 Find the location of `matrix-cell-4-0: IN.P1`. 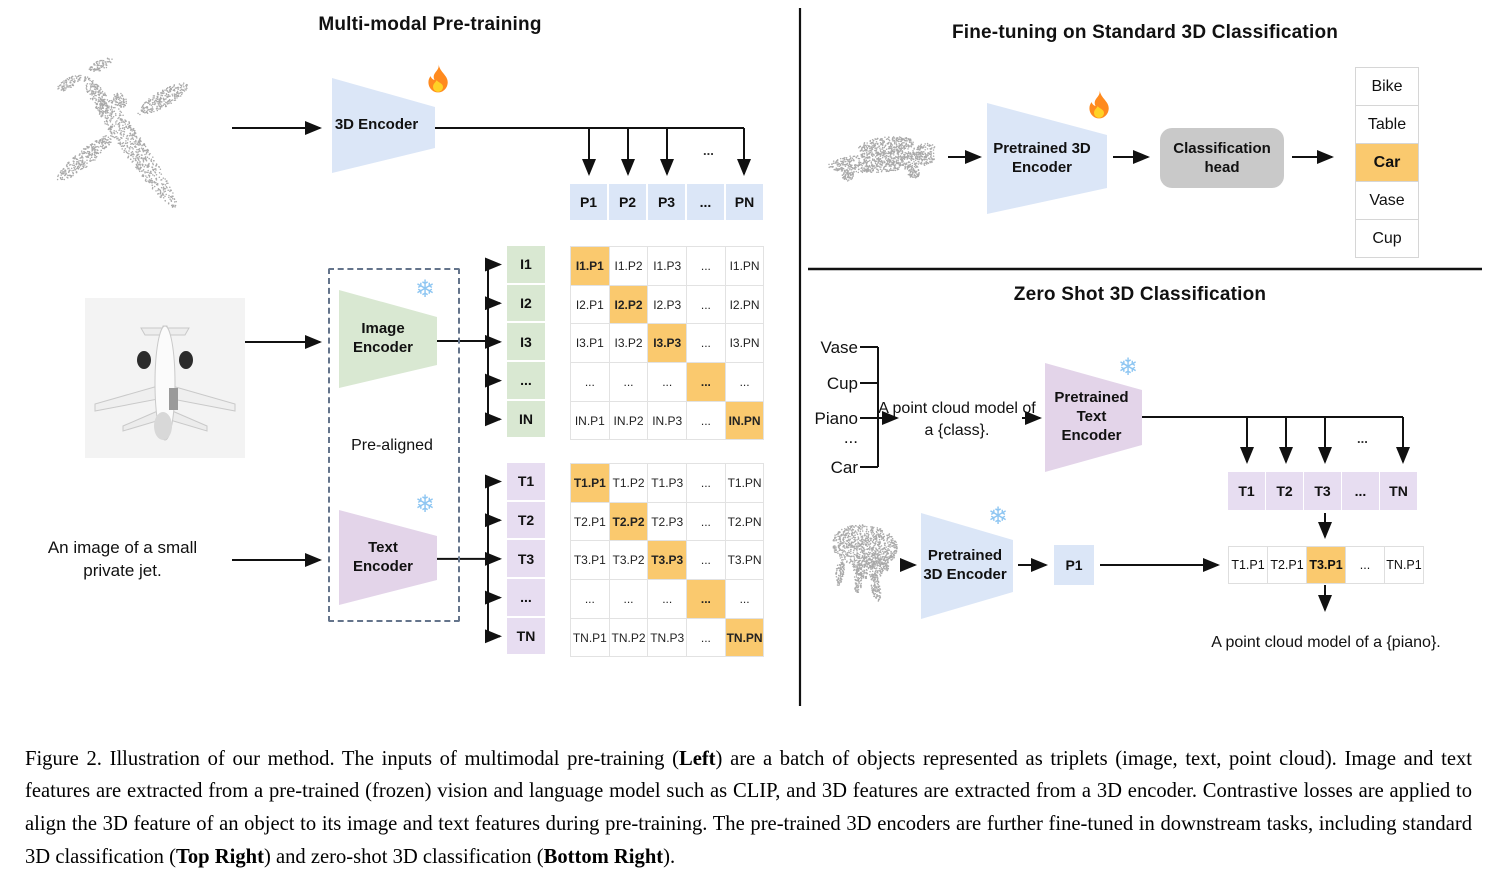

matrix-cell-4-0: IN.P1 is located at coordinates (590, 420).